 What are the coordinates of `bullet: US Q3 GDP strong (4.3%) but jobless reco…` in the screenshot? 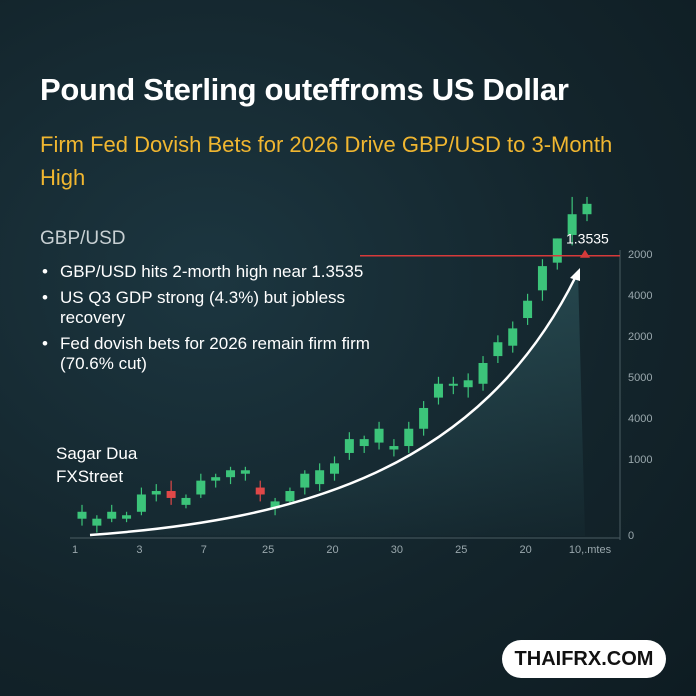 It's located at (210, 308).